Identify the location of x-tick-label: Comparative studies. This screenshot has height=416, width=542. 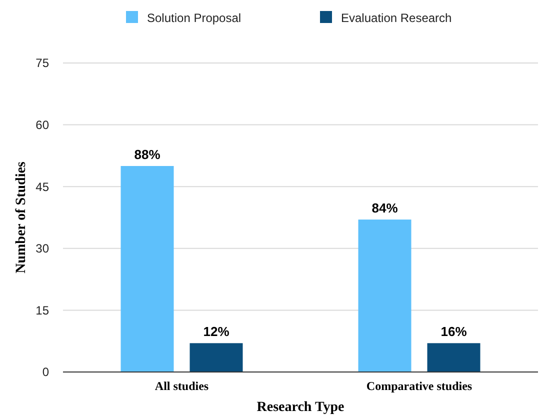
(419, 386).